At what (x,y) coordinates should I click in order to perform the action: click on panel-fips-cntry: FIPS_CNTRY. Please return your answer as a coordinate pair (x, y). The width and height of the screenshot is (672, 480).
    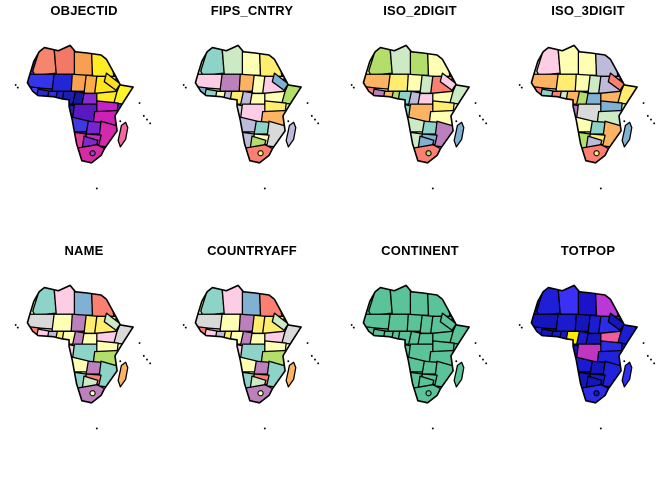
    Looking at the image, I should click on (252, 120).